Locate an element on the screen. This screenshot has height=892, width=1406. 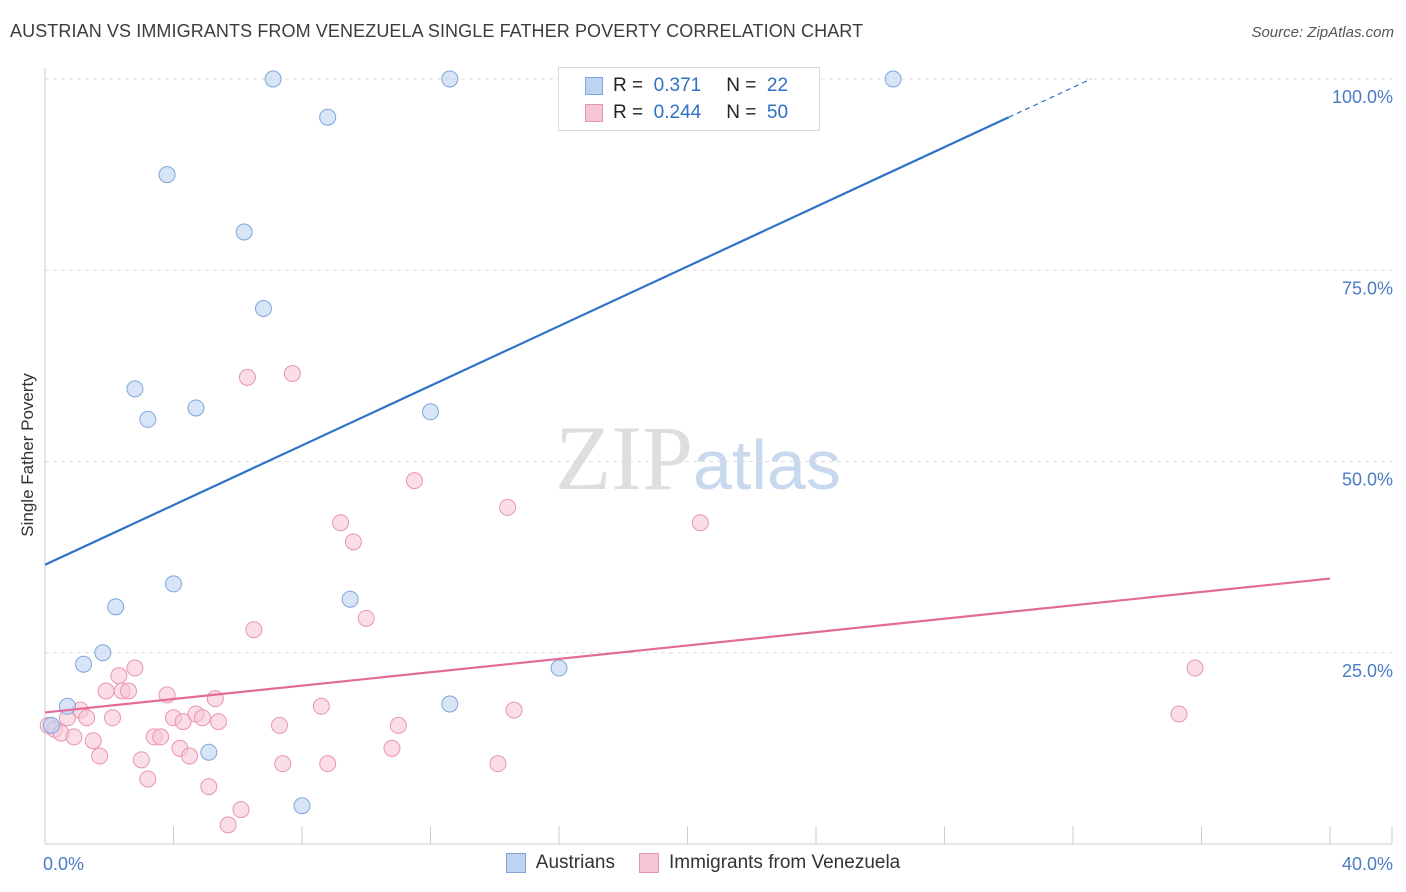
watermark-atlas: atlas is located at coordinates (767, 465).